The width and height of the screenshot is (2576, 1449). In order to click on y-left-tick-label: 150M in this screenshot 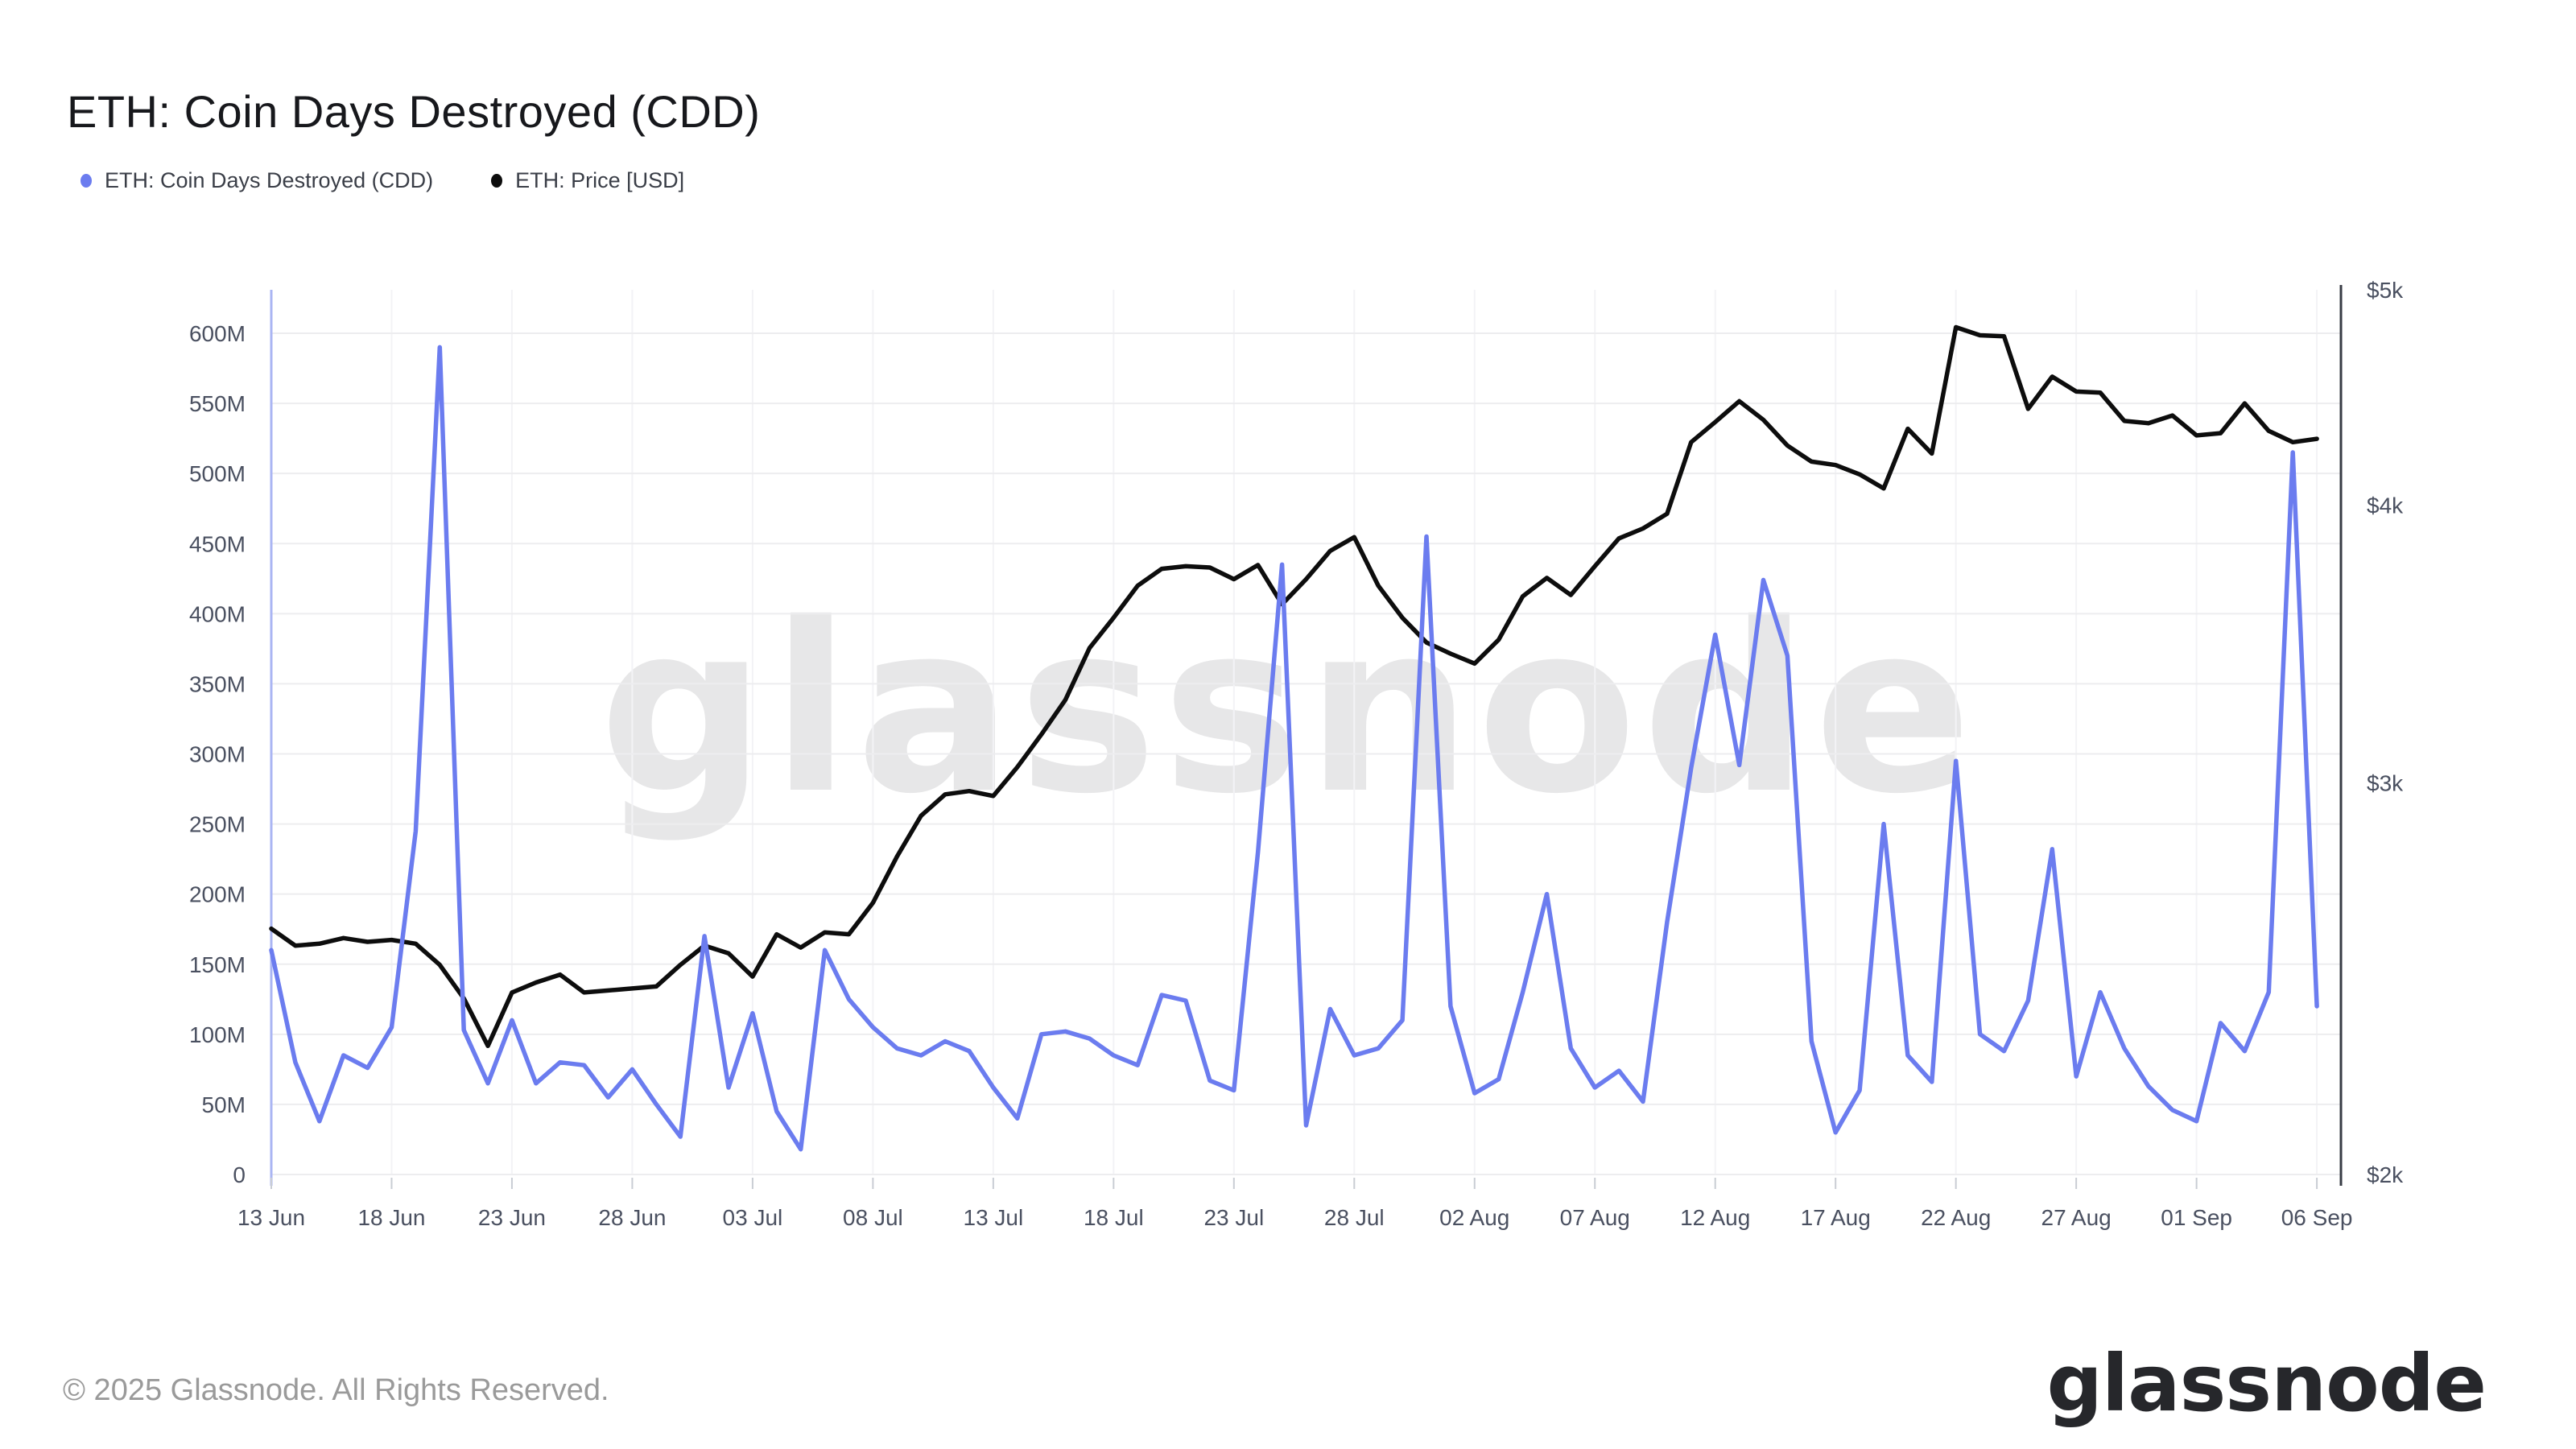, I will do `click(217, 965)`.